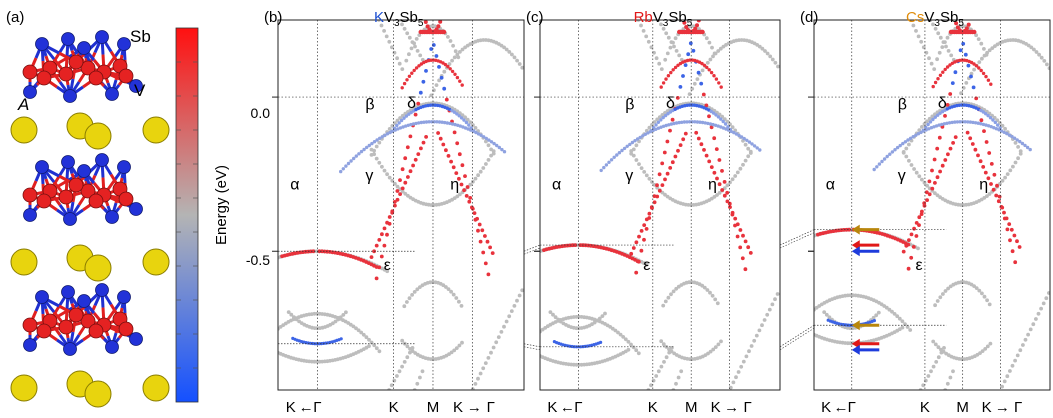 The image size is (1053, 418). Describe the element at coordinates (394, 407) in the screenshot. I see `x-tick-label: K` at that location.